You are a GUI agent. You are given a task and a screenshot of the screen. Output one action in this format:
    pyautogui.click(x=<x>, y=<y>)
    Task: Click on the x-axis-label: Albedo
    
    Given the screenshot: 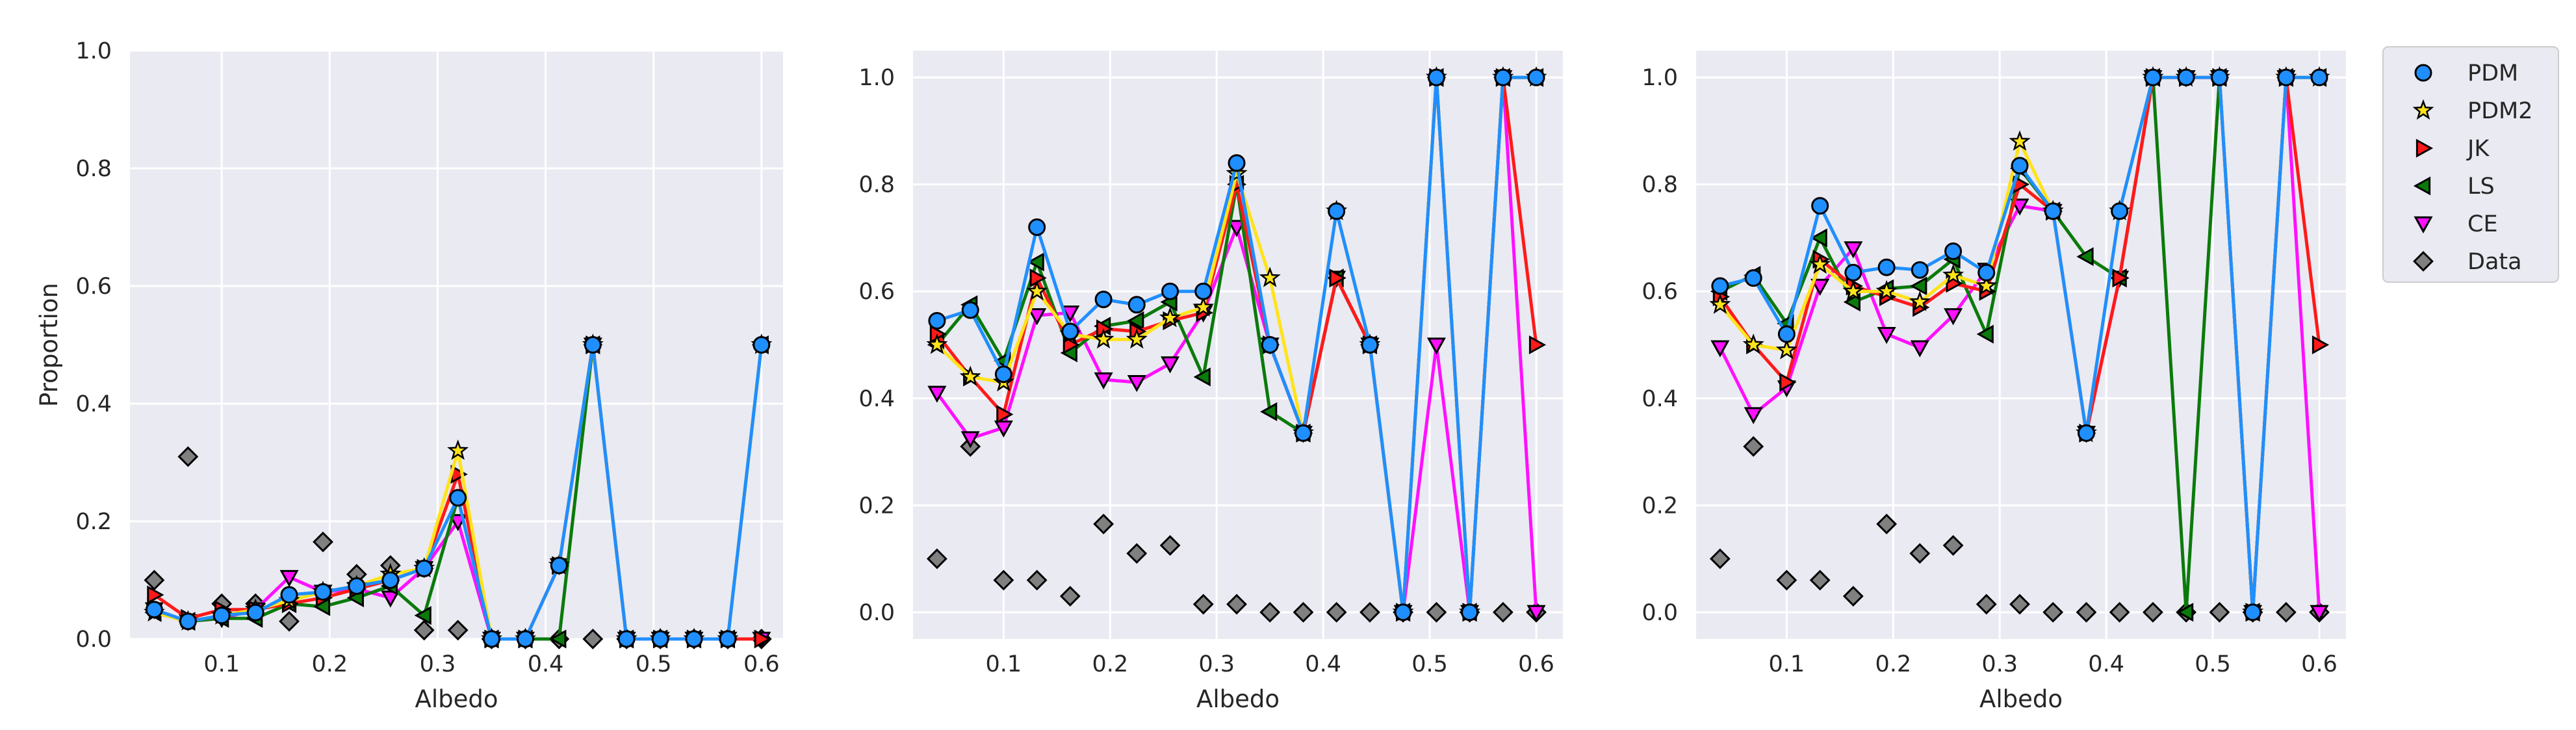 What is the action you would take?
    pyautogui.click(x=457, y=699)
    